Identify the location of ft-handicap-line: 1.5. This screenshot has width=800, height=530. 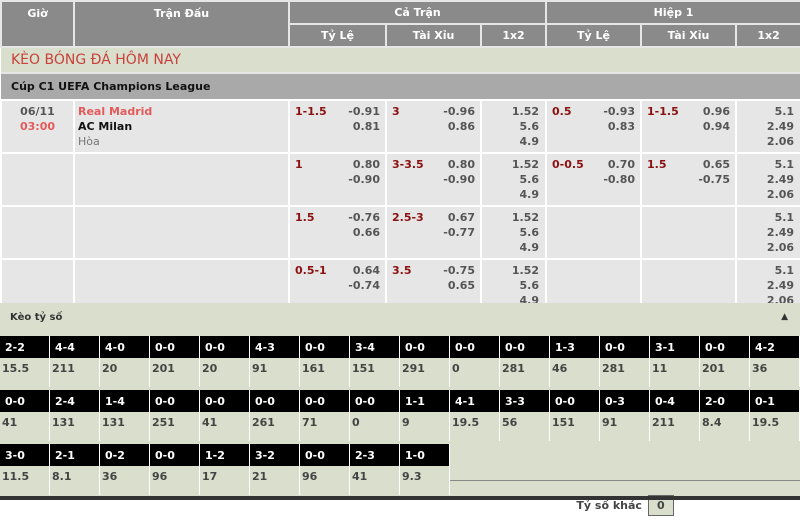
(305, 217).